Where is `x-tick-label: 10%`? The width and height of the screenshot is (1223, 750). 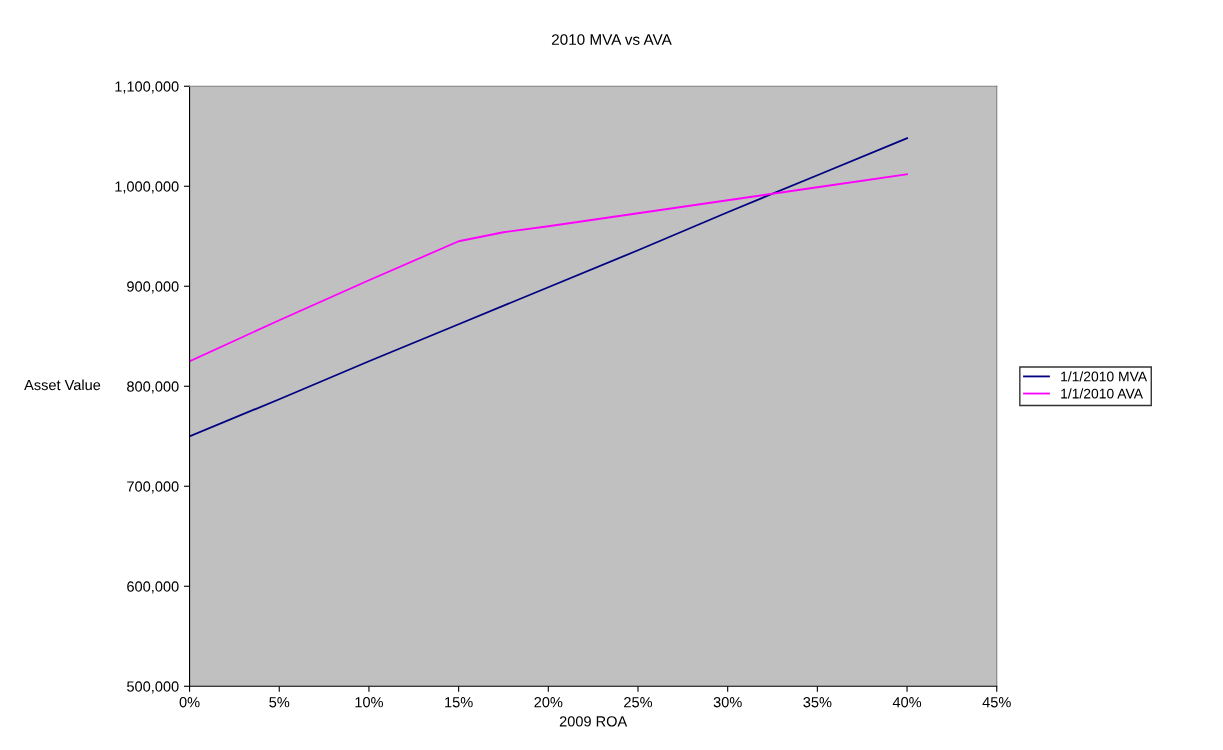
x-tick-label: 10% is located at coordinates (369, 702).